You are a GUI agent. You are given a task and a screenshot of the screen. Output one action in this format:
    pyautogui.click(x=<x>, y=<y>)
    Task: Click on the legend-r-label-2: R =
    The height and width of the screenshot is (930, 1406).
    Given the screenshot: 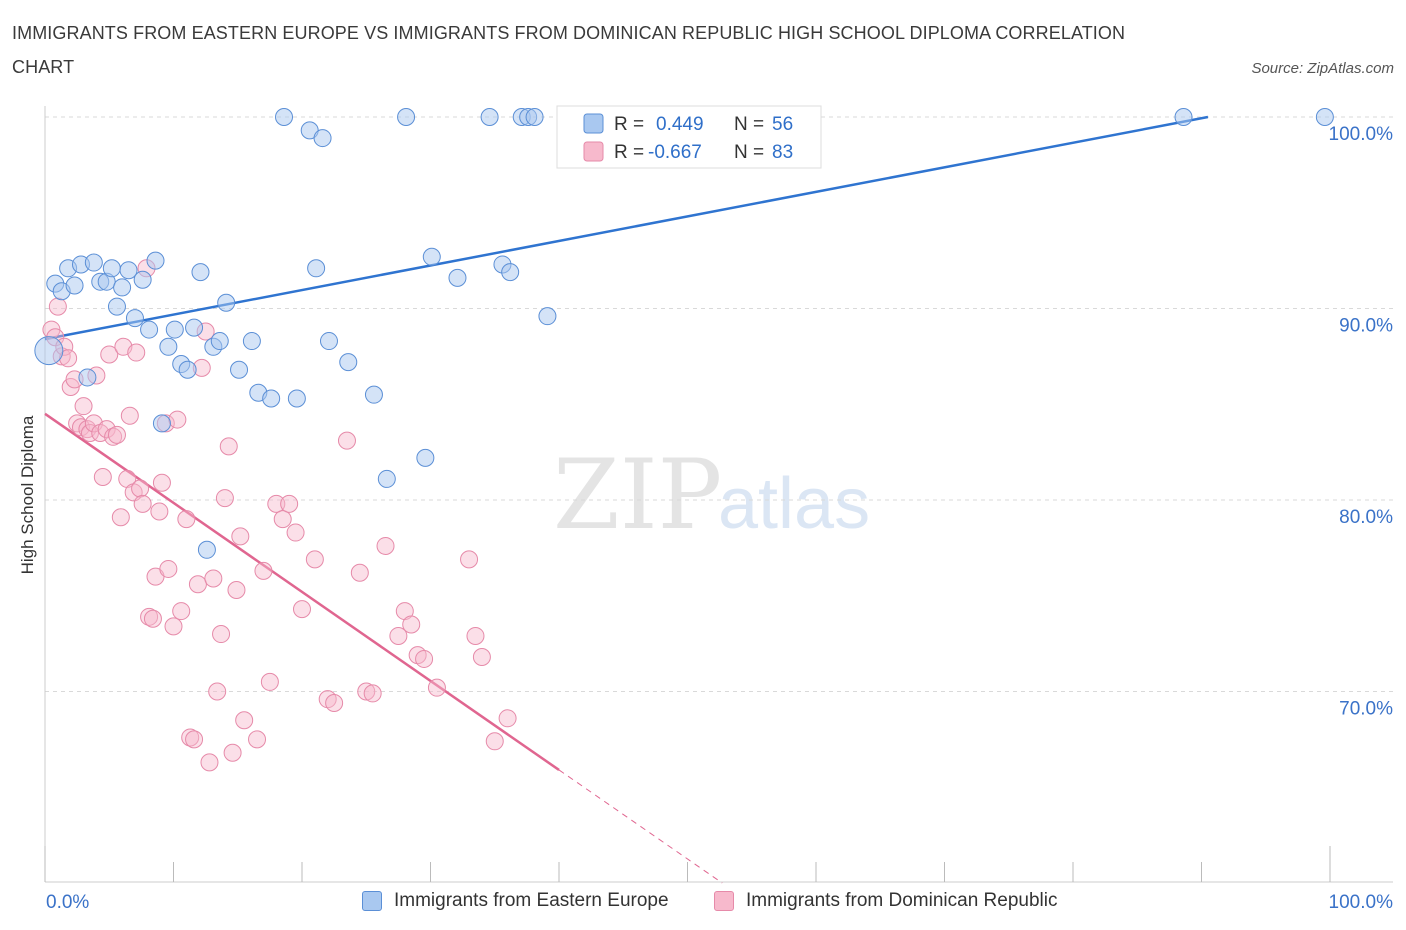 What is the action you would take?
    pyautogui.click(x=629, y=152)
    